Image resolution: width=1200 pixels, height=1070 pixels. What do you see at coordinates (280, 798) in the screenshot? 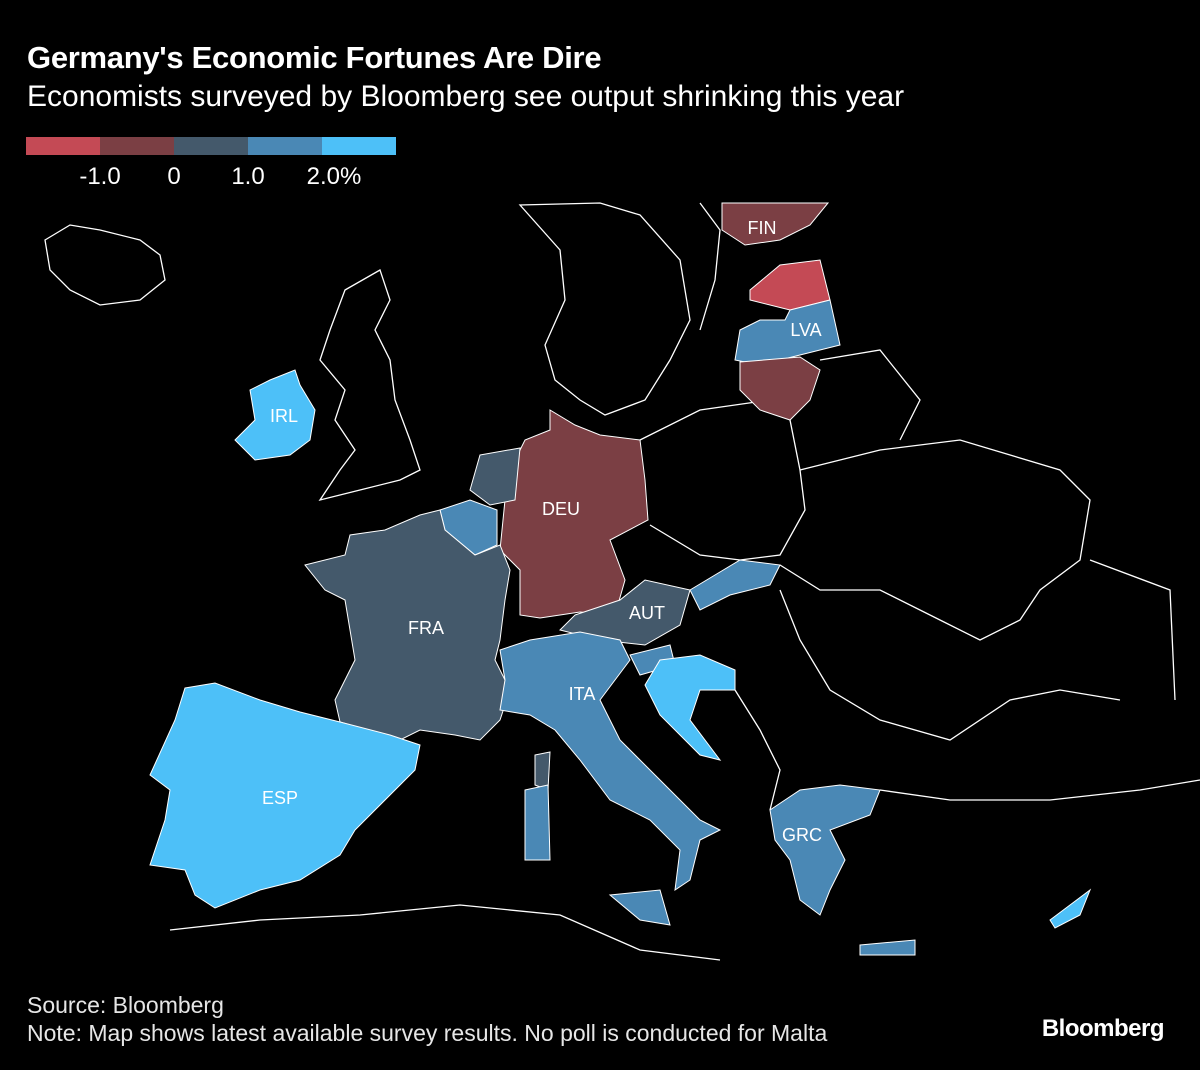
I see `label-esp: ESP` at bounding box center [280, 798].